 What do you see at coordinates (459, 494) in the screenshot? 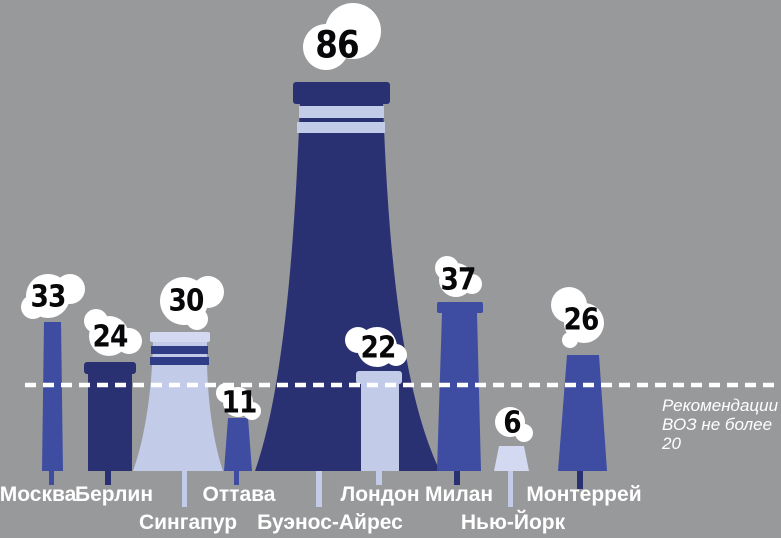
I see `city-label-milan: Милан` at bounding box center [459, 494].